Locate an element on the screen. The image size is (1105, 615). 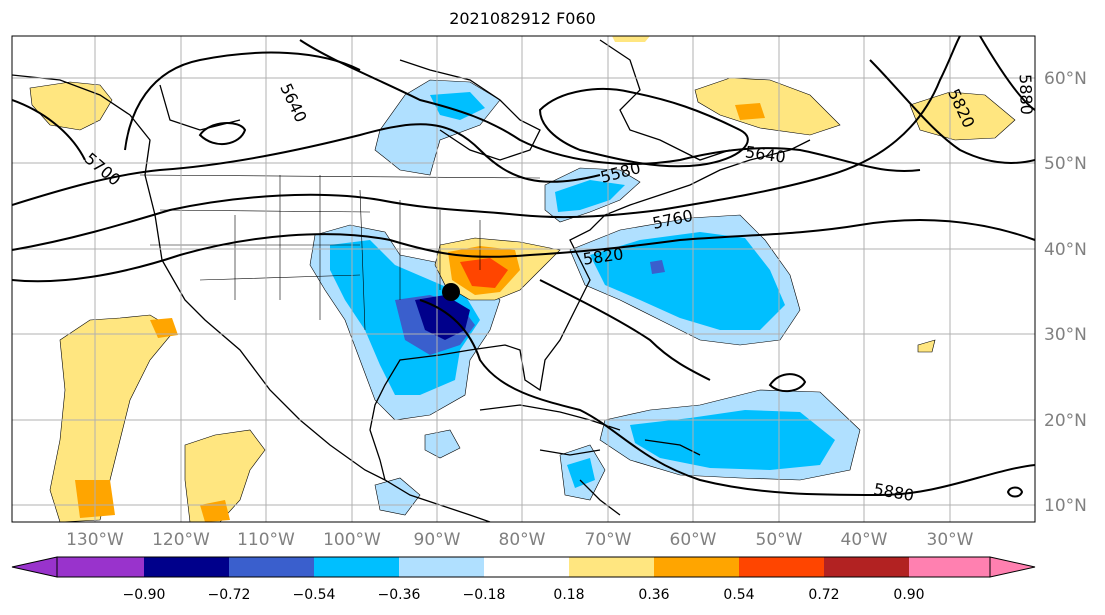
colorbar-tick-label: −0.72 is located at coordinates (229, 595).